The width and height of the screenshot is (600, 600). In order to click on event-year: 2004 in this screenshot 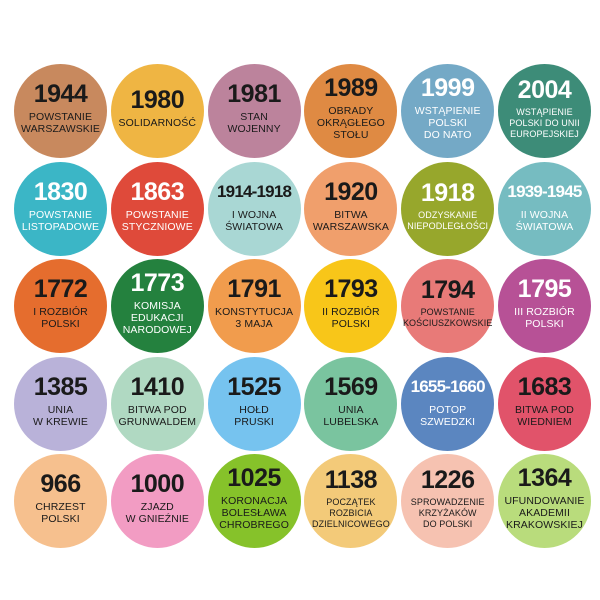, I will do `click(544, 89)`.